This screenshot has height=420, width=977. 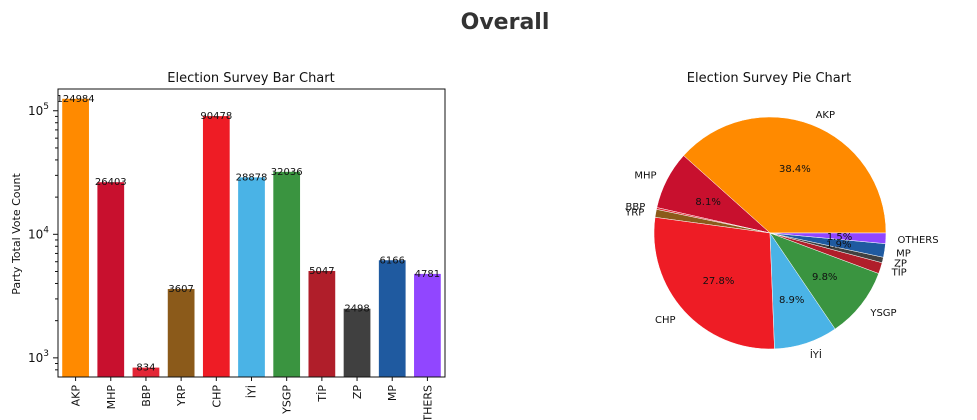 I want to click on bar-value-label: 3607, so click(x=180, y=289).